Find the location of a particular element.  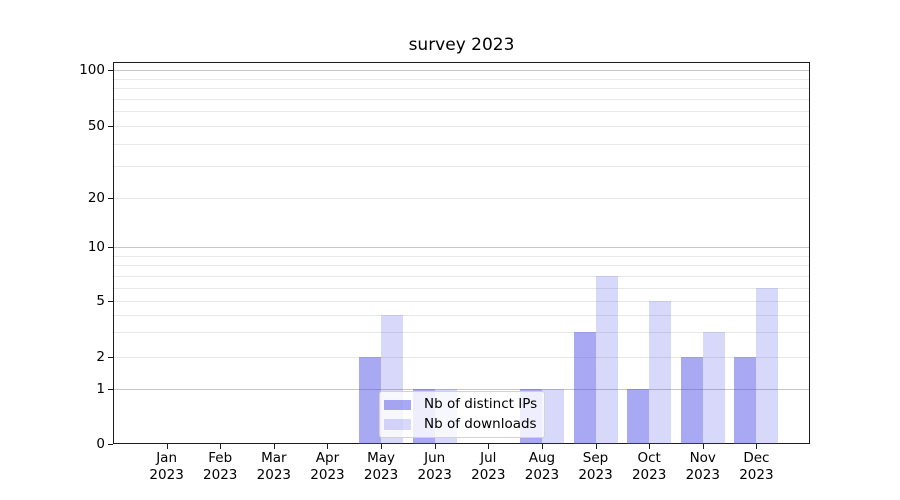

x-tick-label-dec: Dec 2023 is located at coordinates (756, 466).